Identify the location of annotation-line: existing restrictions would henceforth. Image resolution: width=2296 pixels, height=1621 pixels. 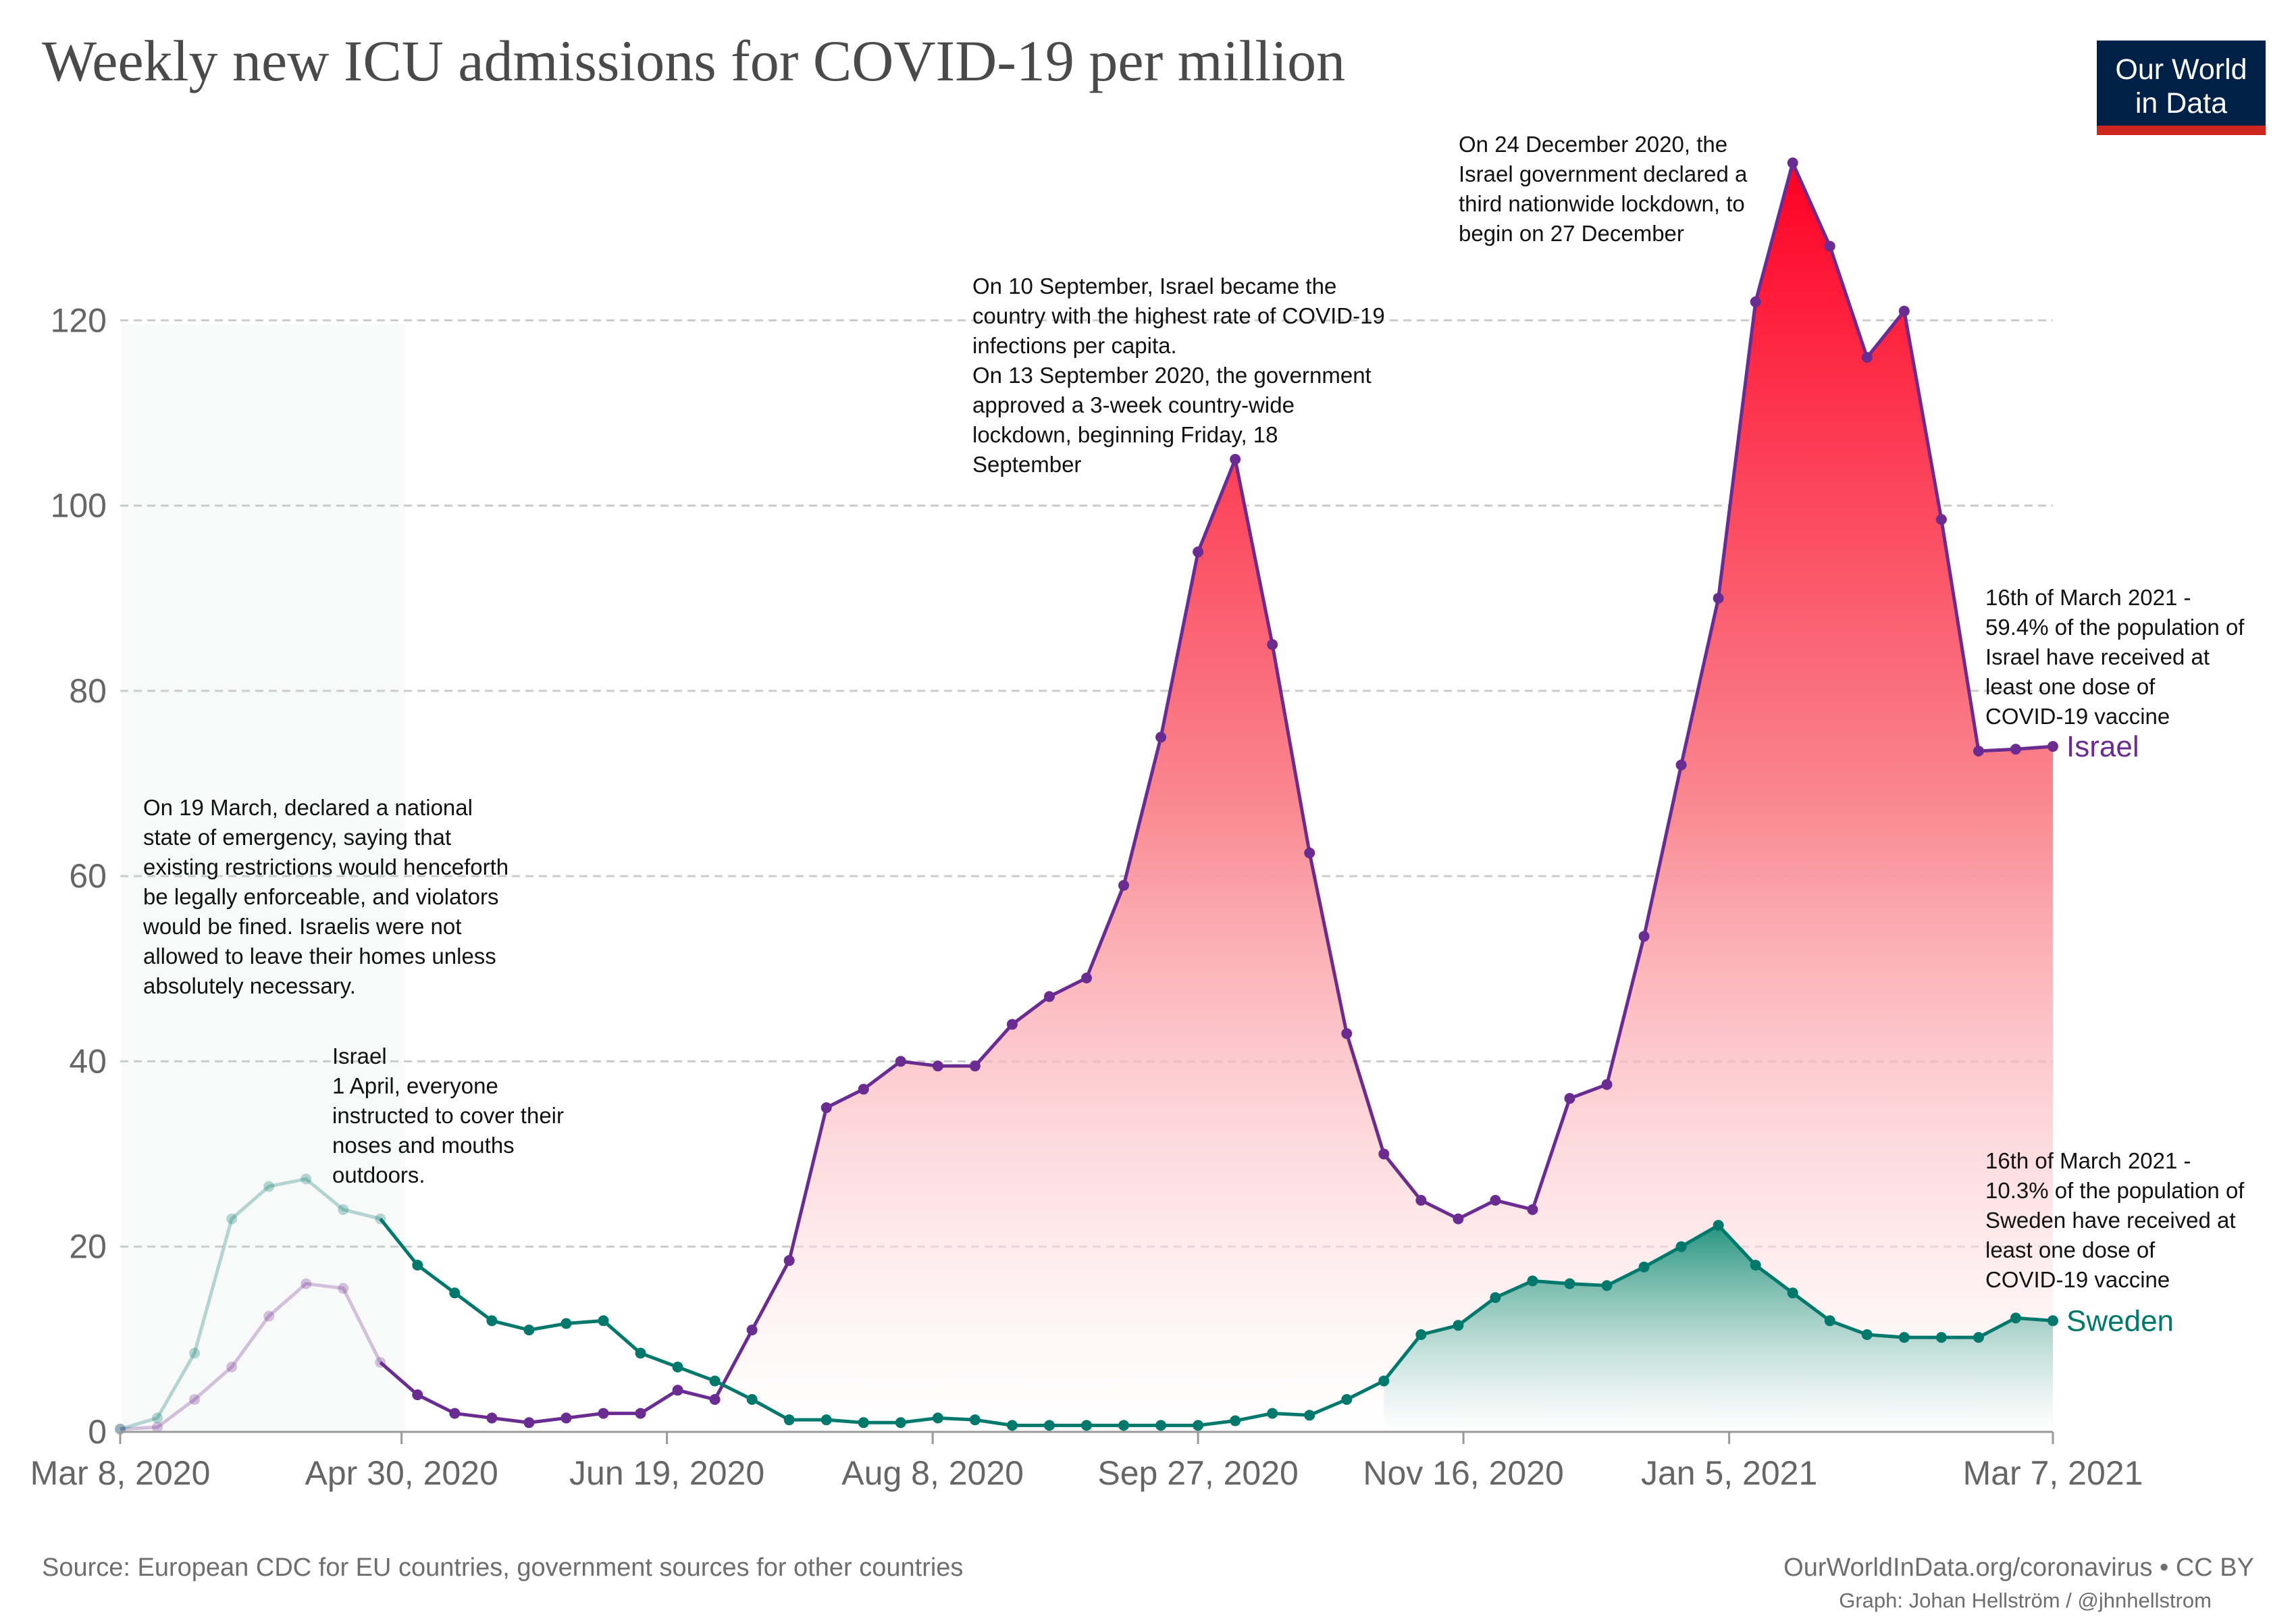
(325, 866).